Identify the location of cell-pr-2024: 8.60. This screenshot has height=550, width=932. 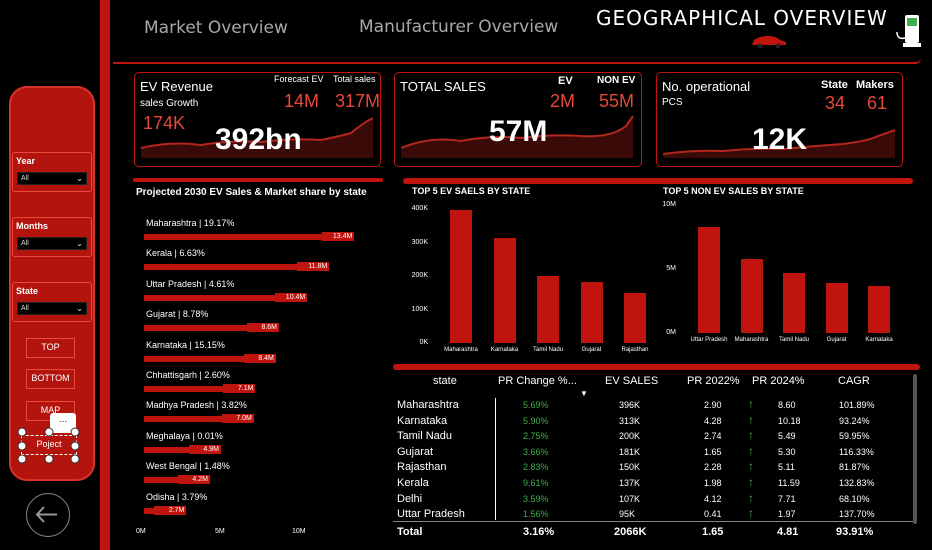
(787, 405).